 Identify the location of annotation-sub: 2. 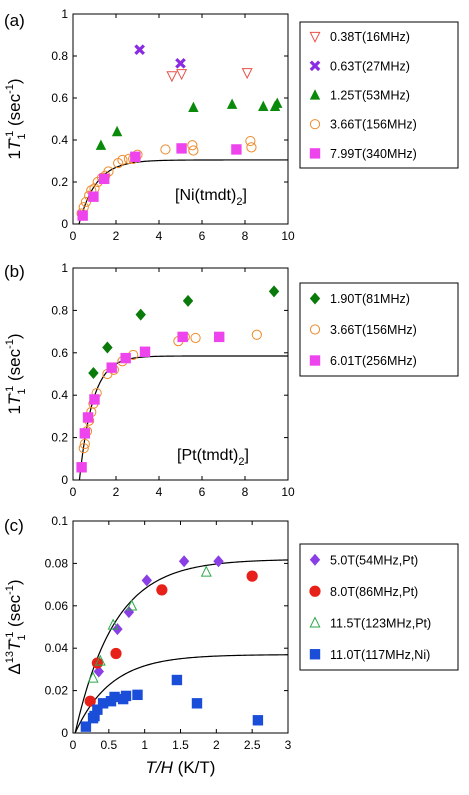
(239, 202).